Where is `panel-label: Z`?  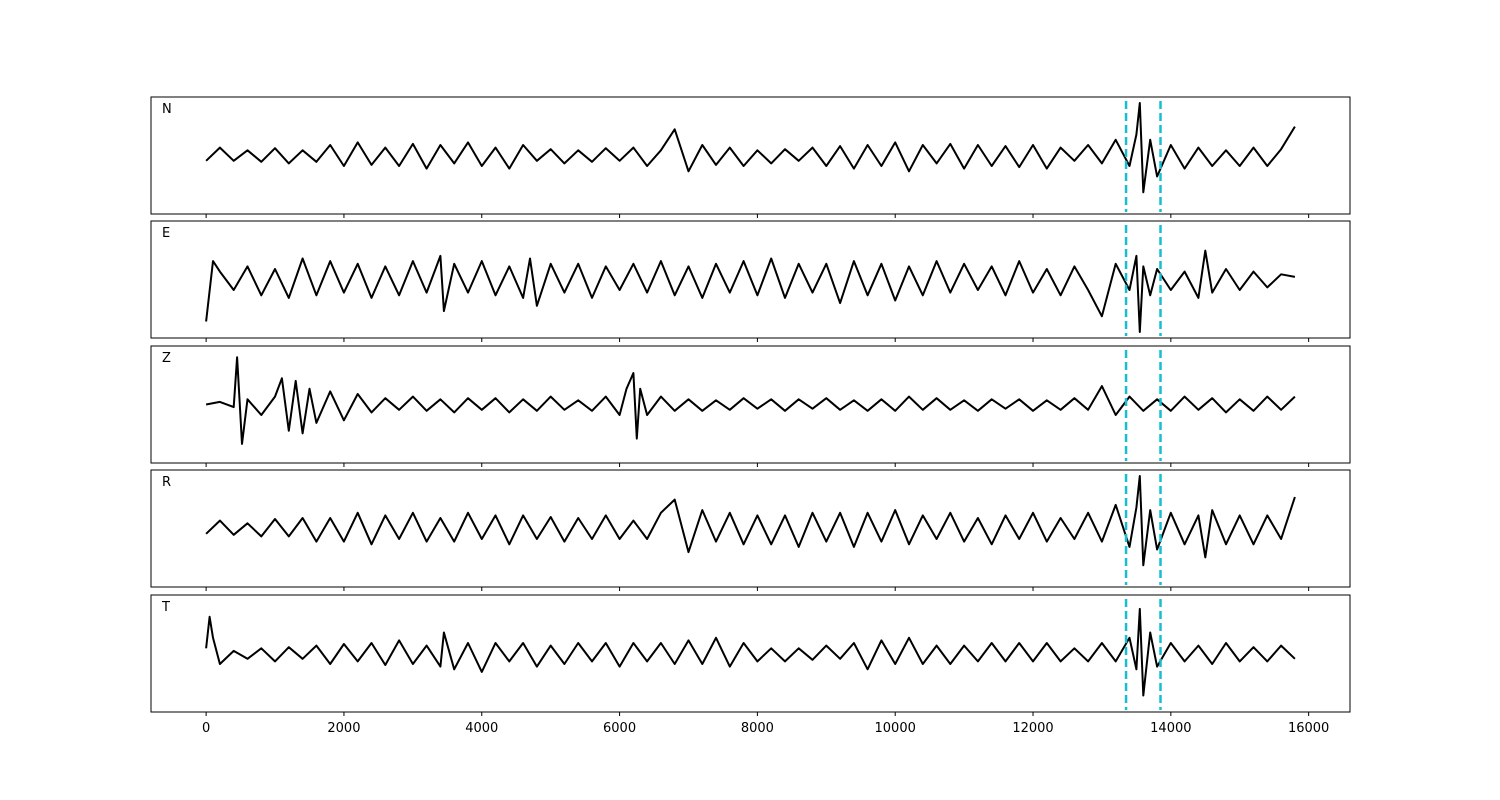
panel-label: Z is located at coordinates (166, 358).